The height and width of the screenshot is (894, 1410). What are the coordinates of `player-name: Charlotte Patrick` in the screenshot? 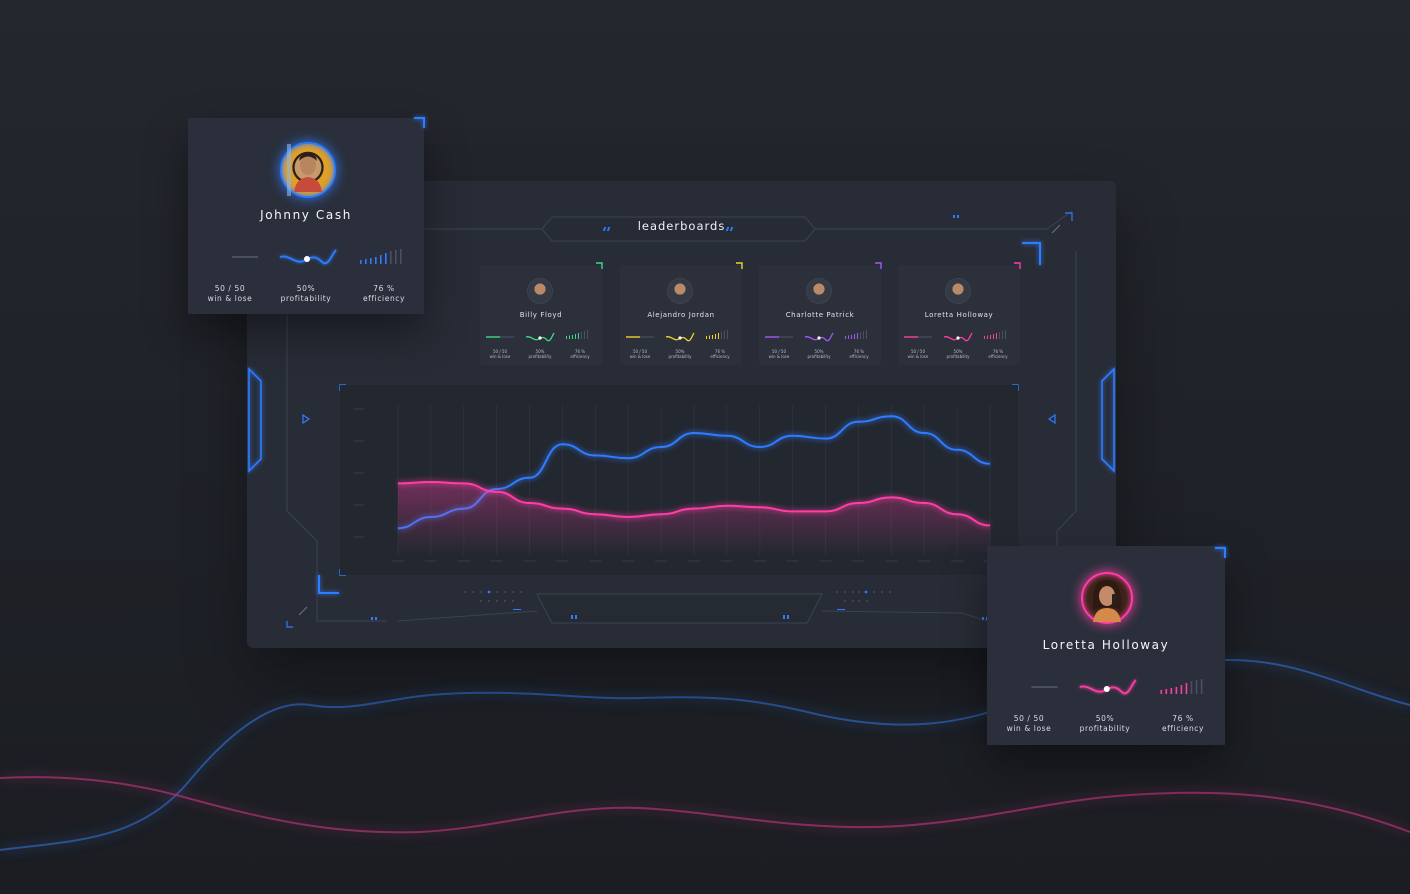 It's located at (820, 315).